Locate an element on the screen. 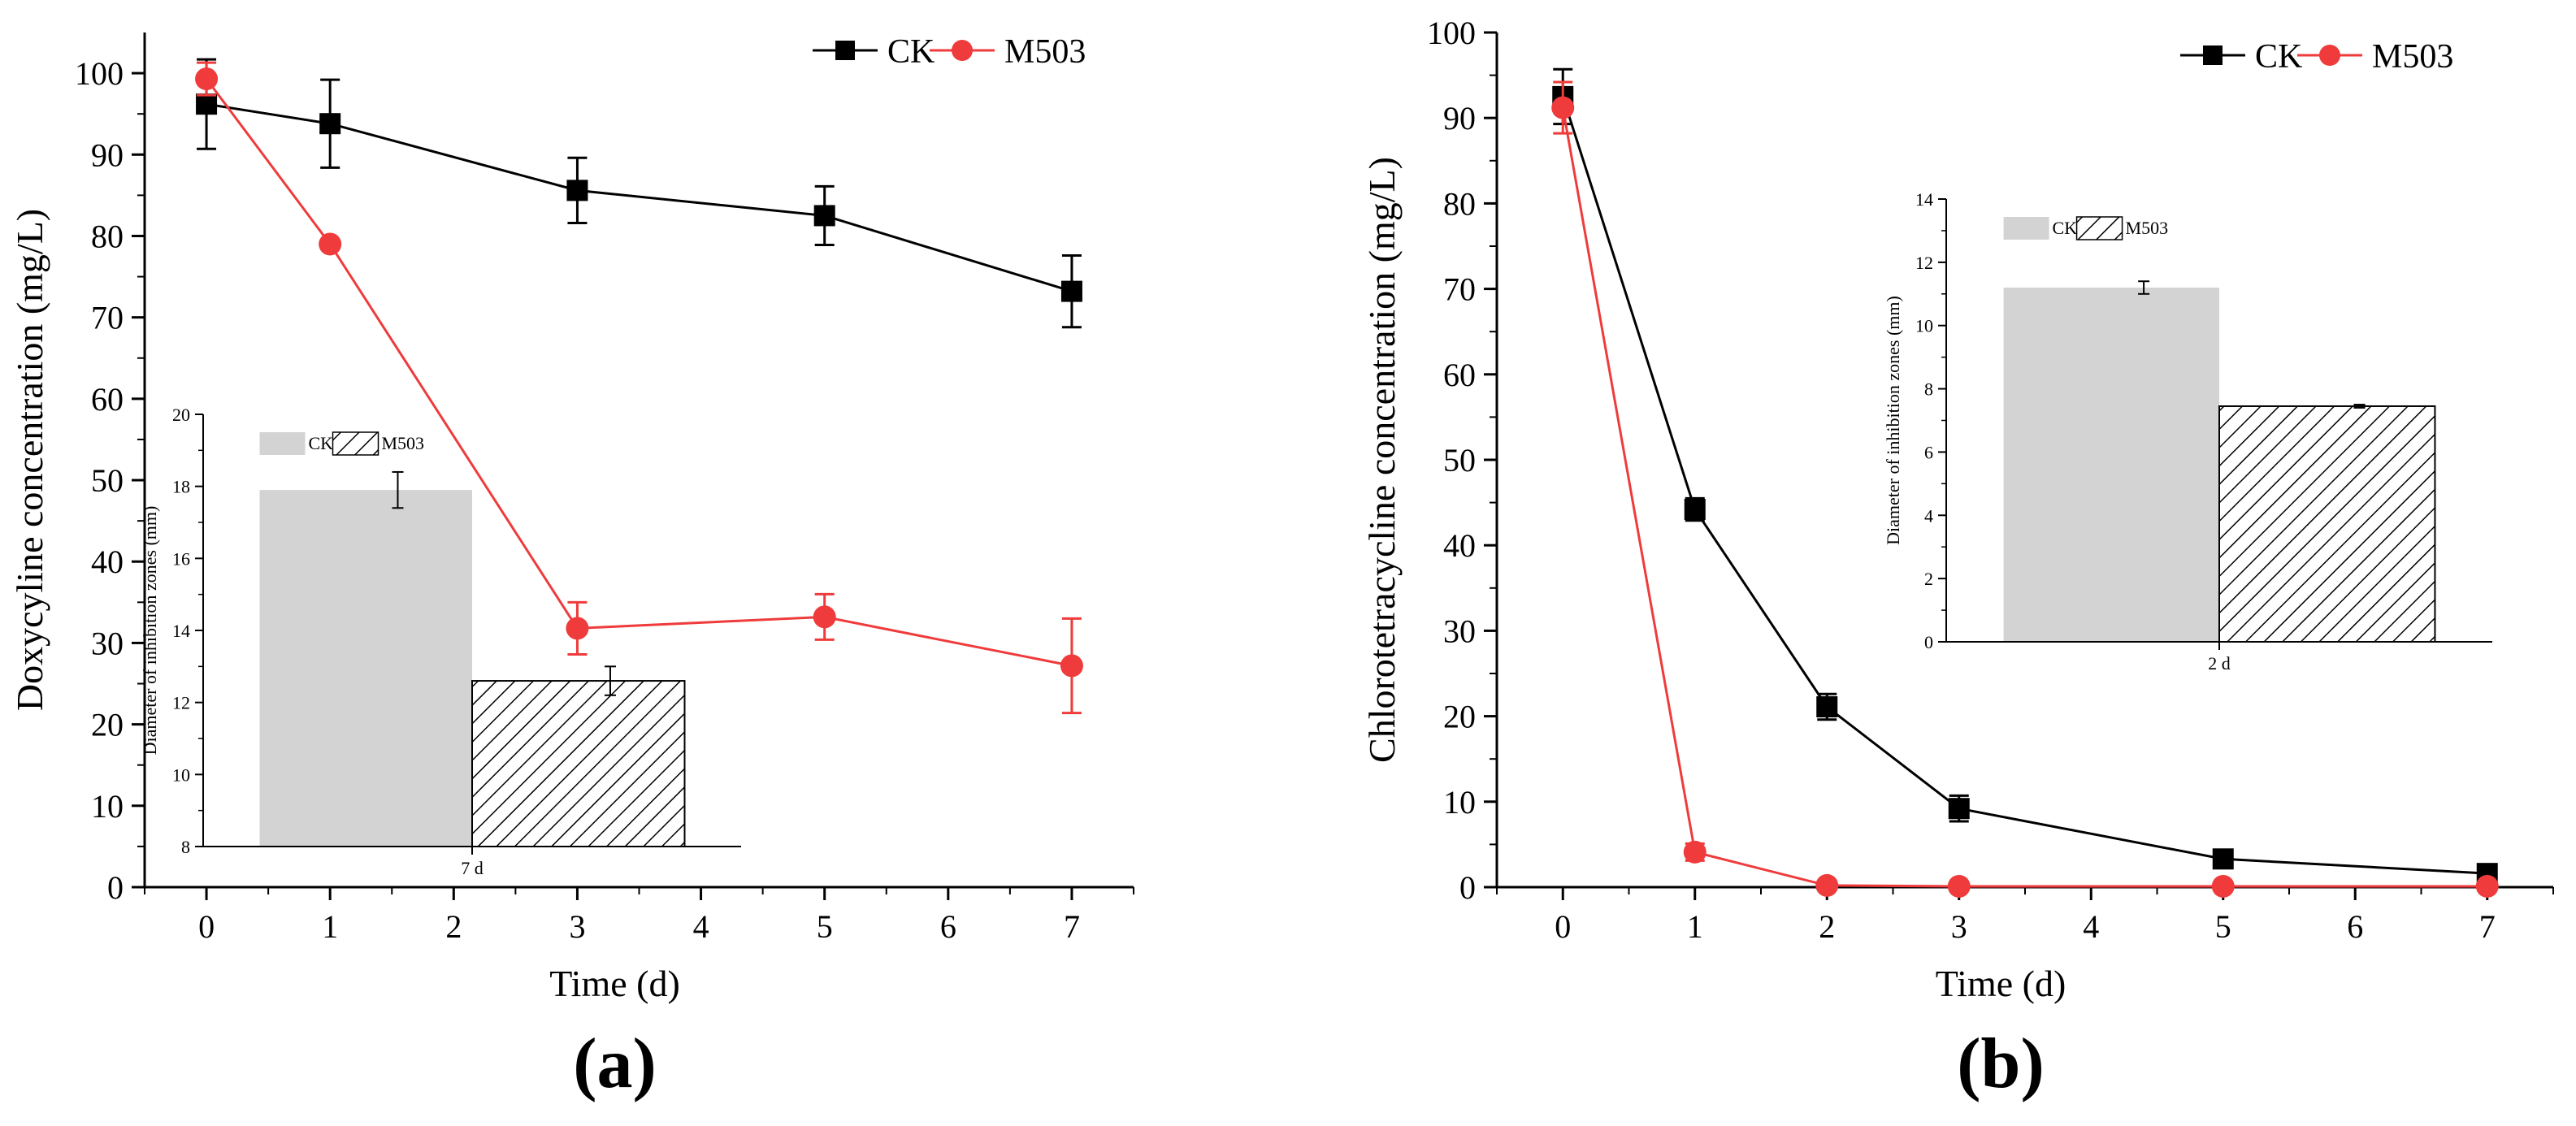 This screenshot has height=1126, width=2576. inset-y-tick-label: 4 is located at coordinates (1929, 515).